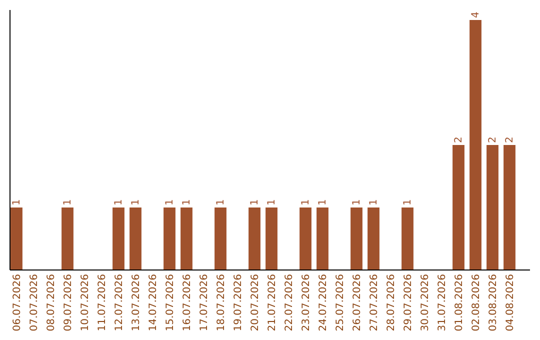 Image resolution: width=540 pixels, height=340 pixels. Describe the element at coordinates (102, 303) in the screenshot. I see `x-tick-label: 11.07.2026` at that location.